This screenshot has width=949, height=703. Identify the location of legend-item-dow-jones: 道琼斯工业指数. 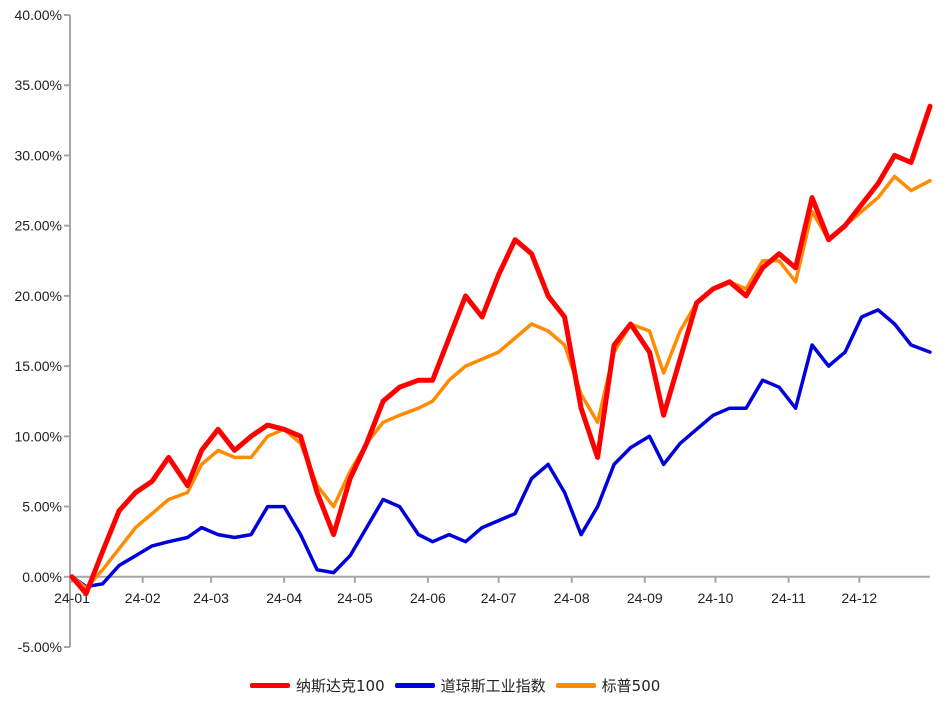
(470, 685).